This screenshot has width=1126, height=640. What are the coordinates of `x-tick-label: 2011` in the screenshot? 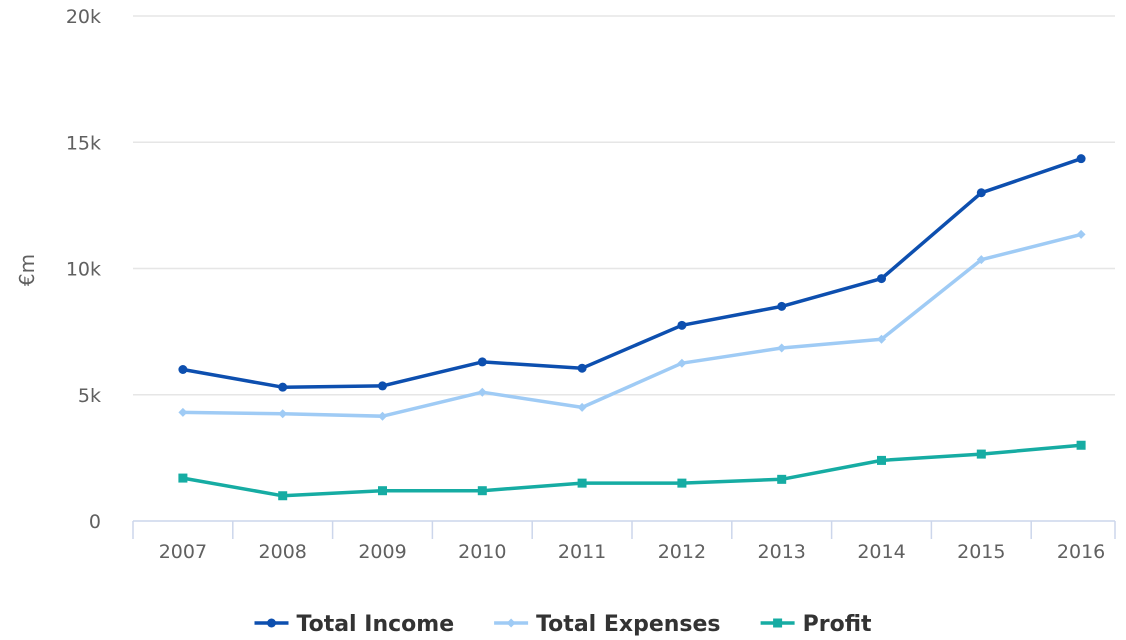 It's located at (582, 552).